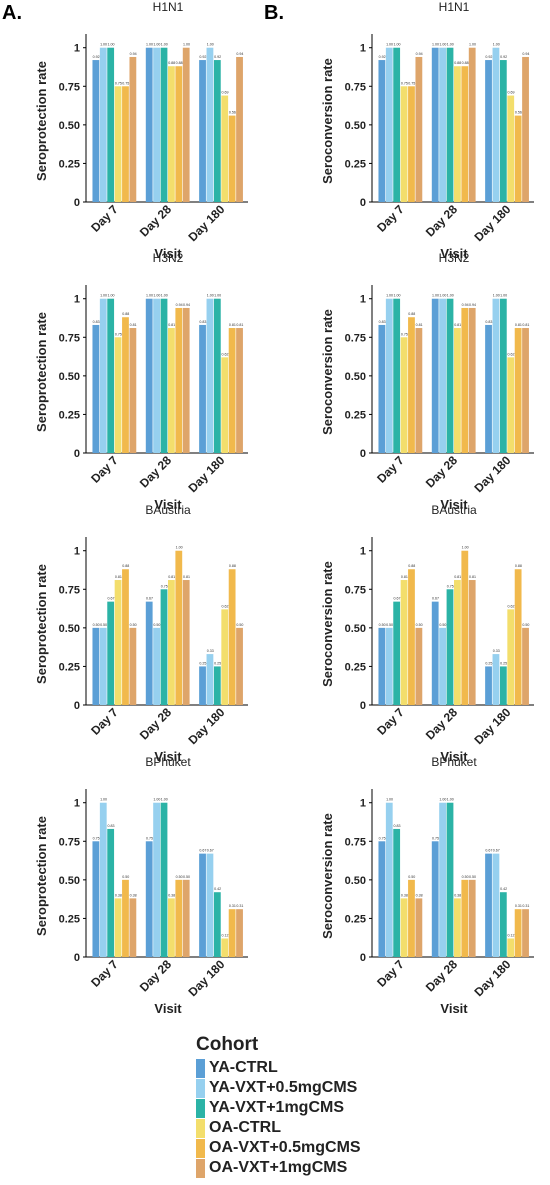 This screenshot has height=1185, width=550. I want to click on legend-item: YA-VXT+0.5mgCMS, so click(346, 1088).